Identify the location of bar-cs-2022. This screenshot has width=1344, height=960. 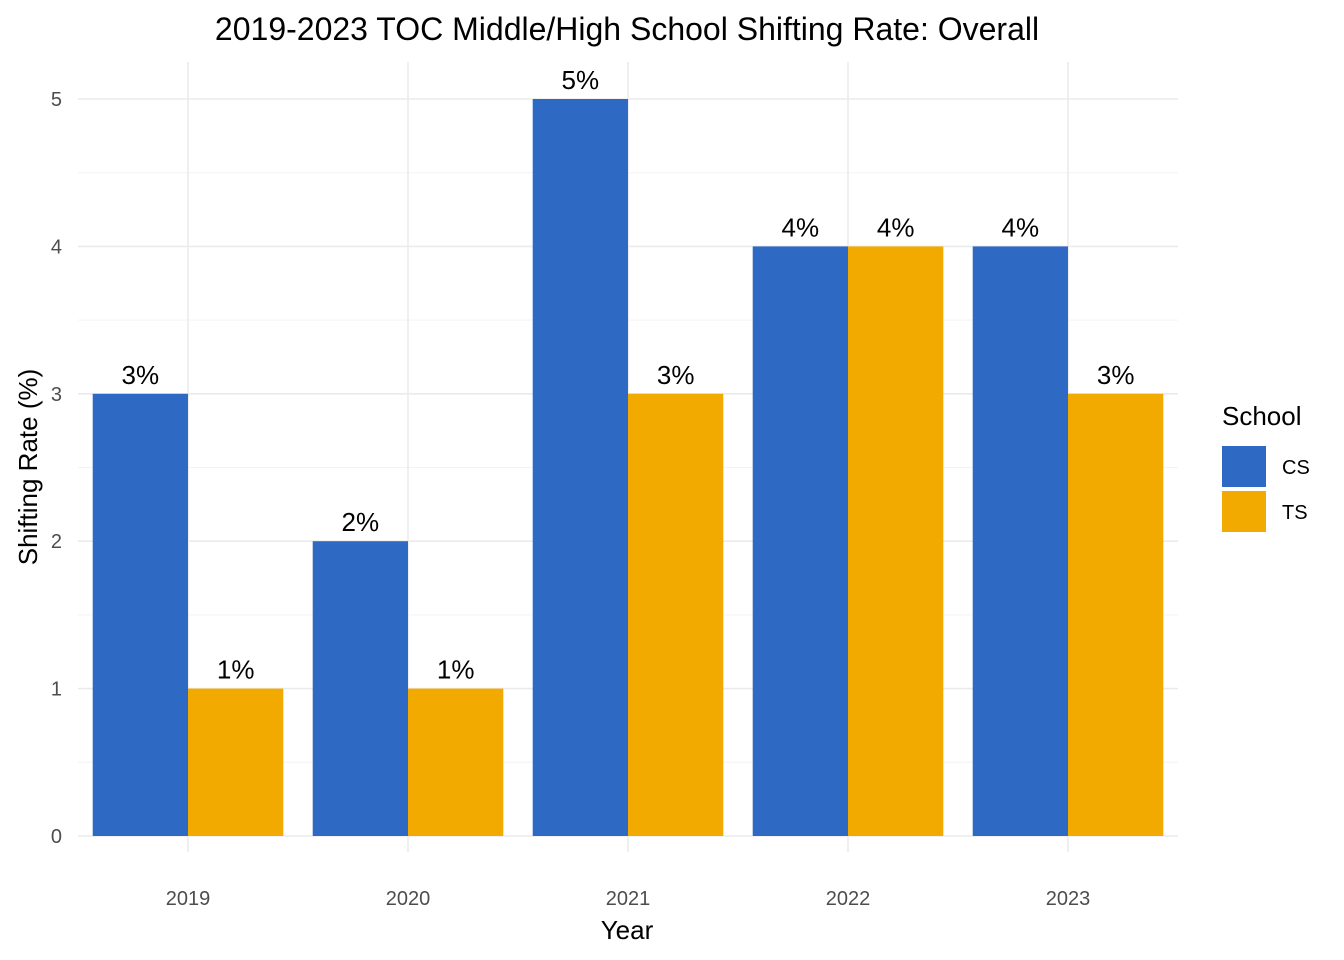
(800, 541).